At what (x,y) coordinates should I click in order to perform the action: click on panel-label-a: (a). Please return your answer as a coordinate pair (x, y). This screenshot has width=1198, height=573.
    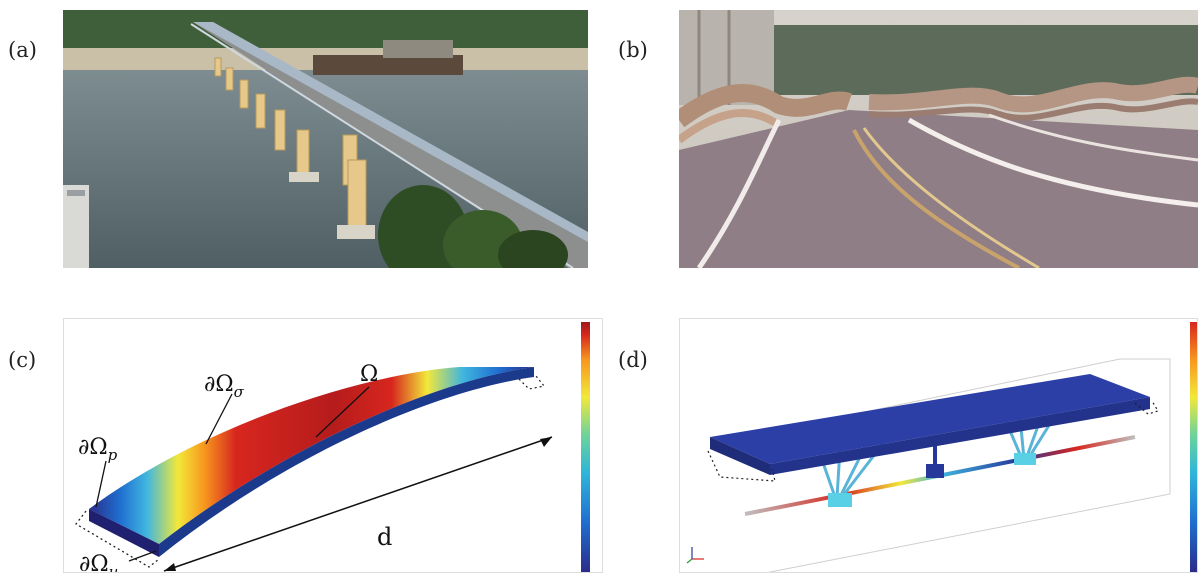
    Looking at the image, I should click on (22, 50).